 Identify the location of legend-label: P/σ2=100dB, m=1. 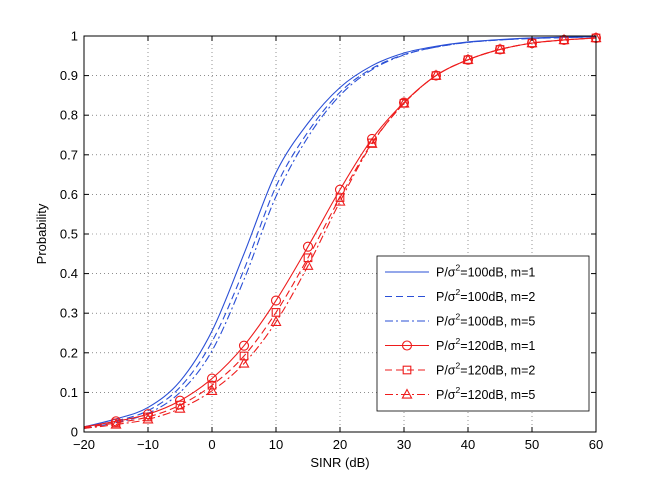
(485, 271).